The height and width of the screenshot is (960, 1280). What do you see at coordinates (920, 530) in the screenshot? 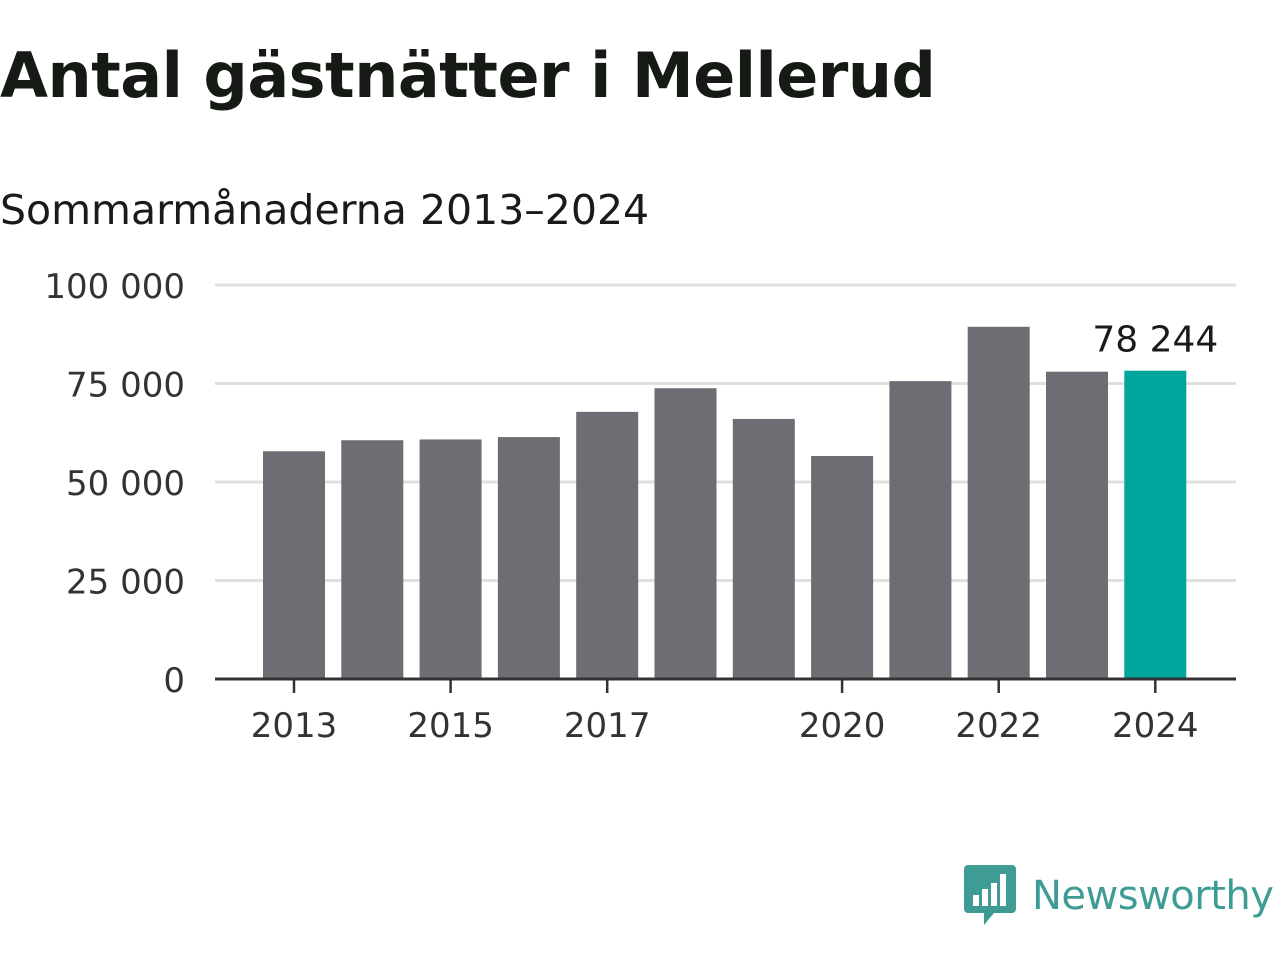
I see `bar-2021` at bounding box center [920, 530].